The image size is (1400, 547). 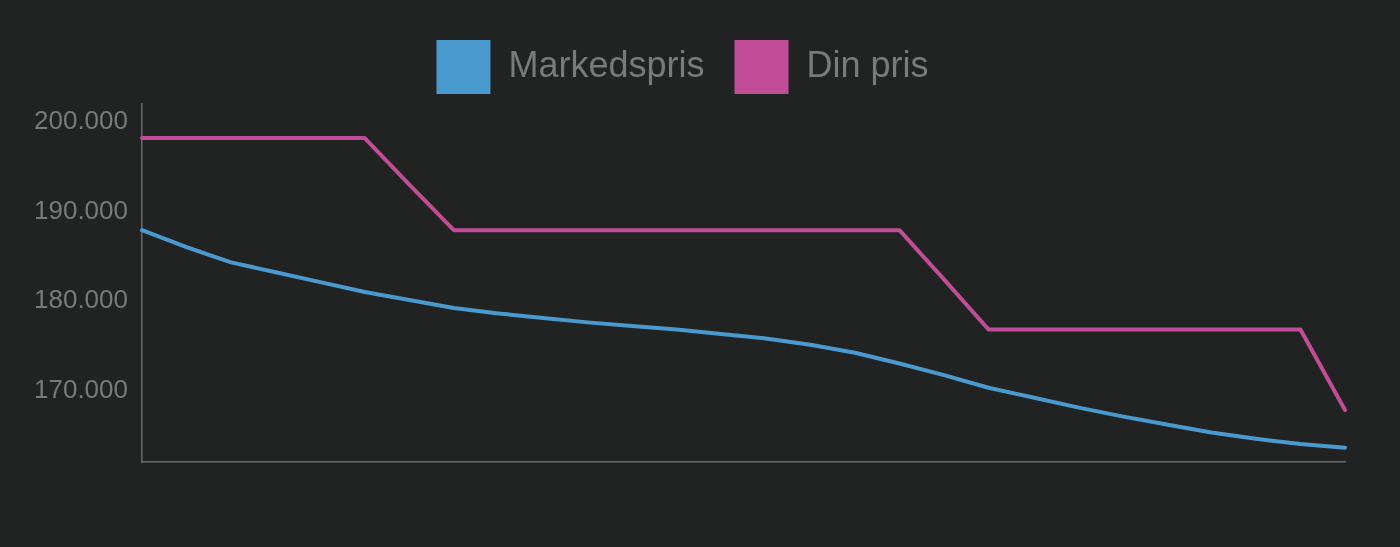 I want to click on y-tick-label: 190.000, so click(x=81, y=209).